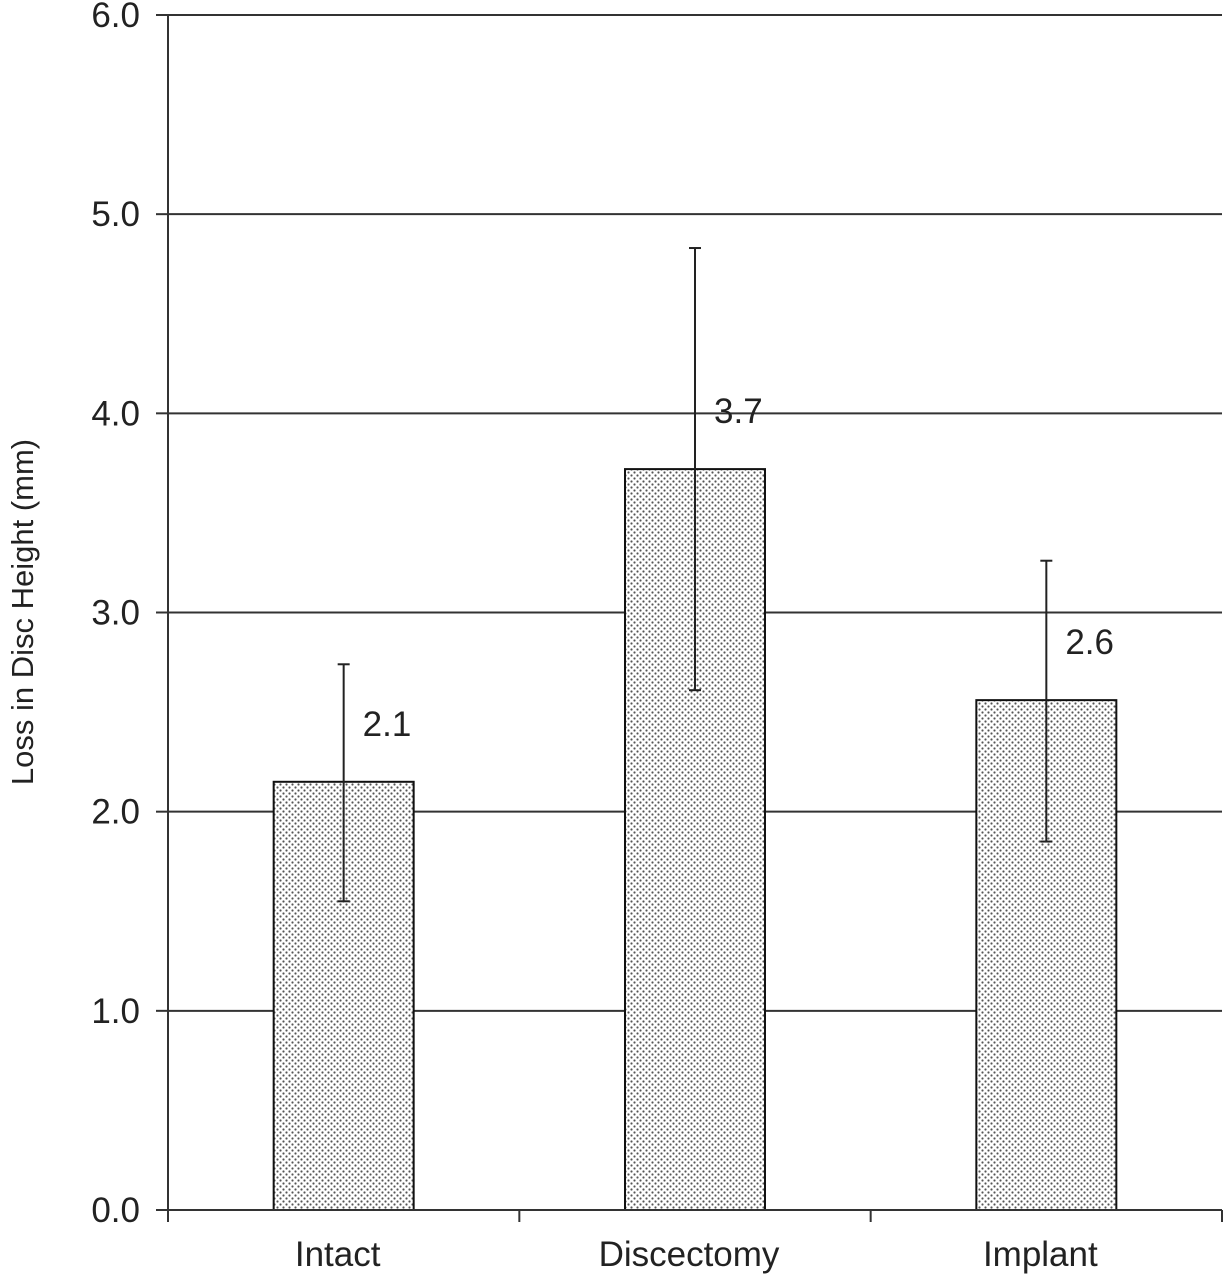 This screenshot has height=1280, width=1225. Describe the element at coordinates (115, 214) in the screenshot. I see `y-tick-label: 5.0` at that location.